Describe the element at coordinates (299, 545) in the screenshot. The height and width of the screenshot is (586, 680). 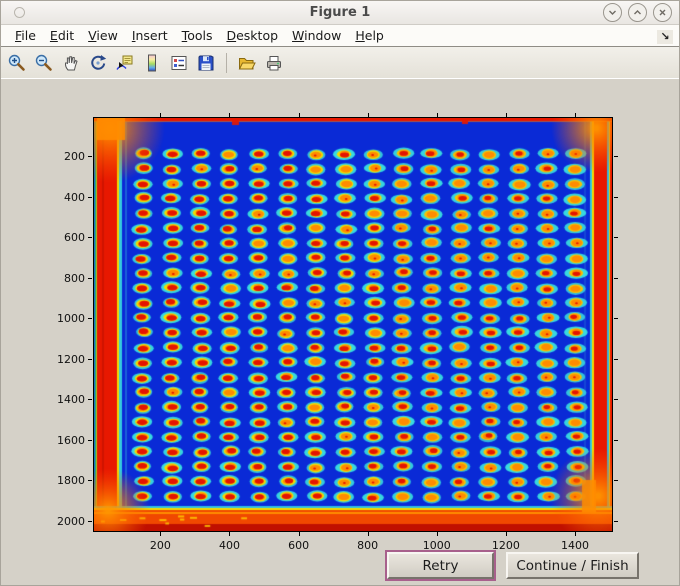
I see `x-tick-label: 600` at that location.